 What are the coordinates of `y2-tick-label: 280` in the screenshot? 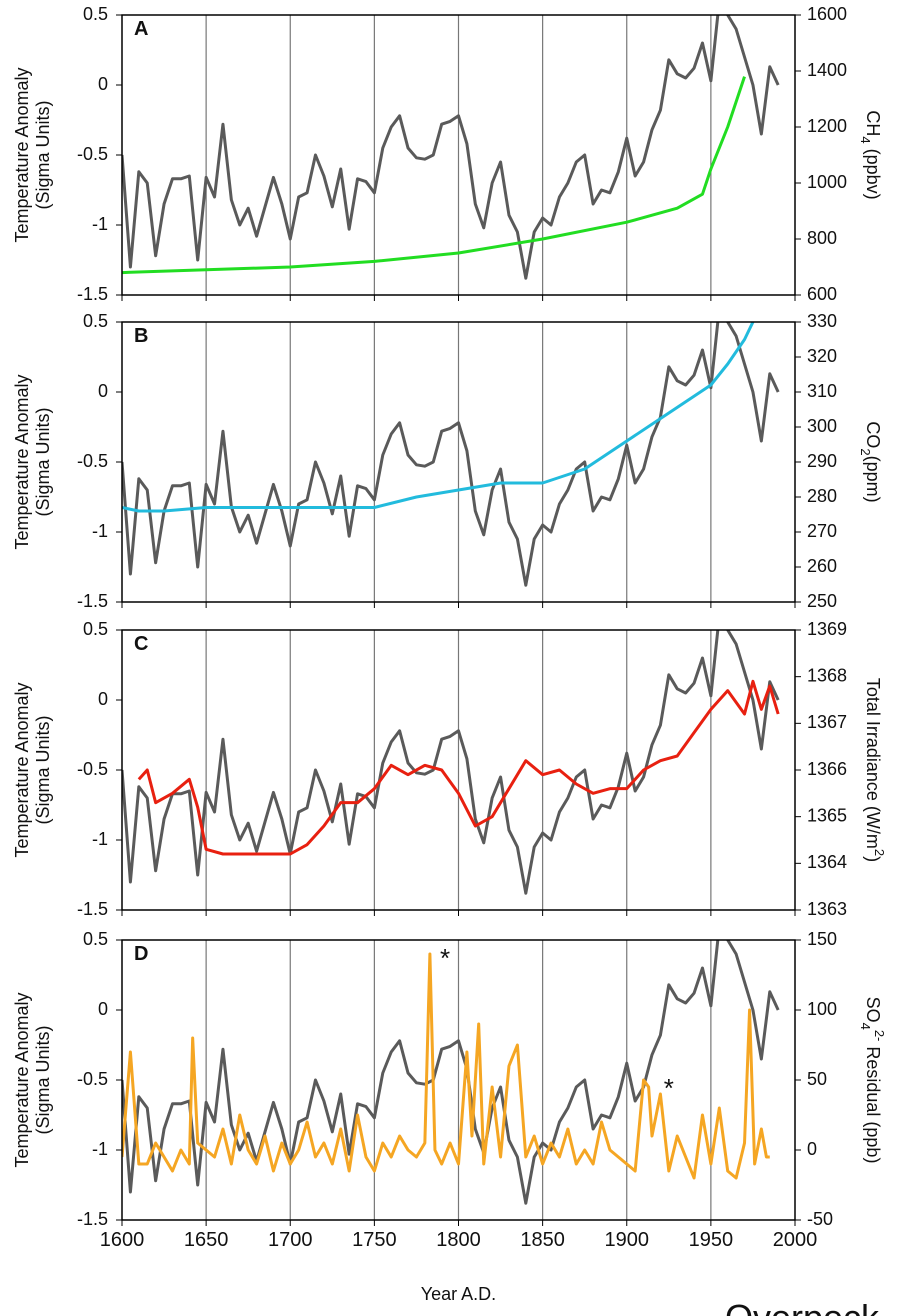 It's located at (822, 496).